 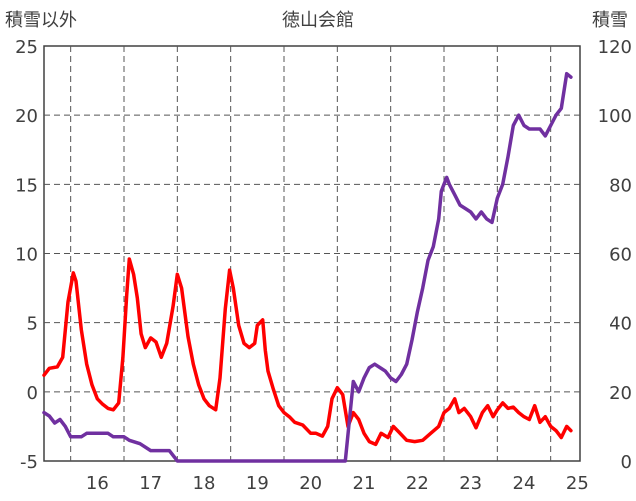 I want to click on right-tick-label: 60, so click(x=620, y=255).